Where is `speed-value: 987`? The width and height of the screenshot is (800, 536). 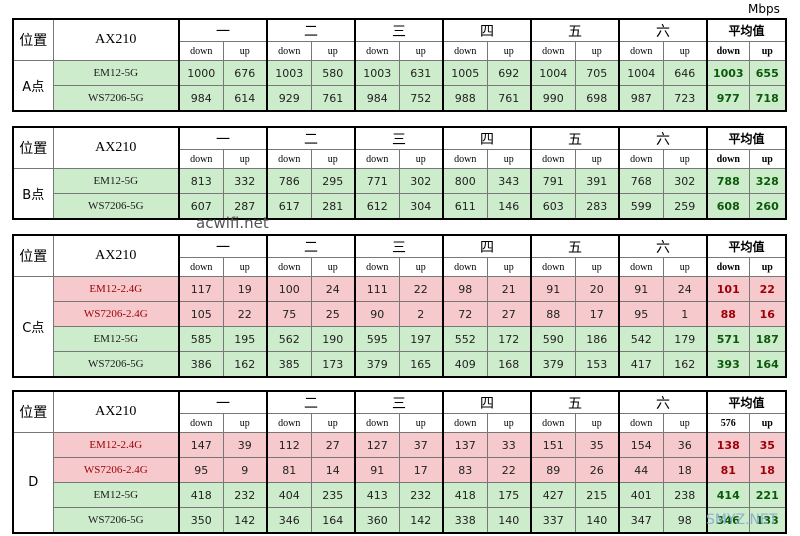 speed-value: 987 is located at coordinates (641, 98).